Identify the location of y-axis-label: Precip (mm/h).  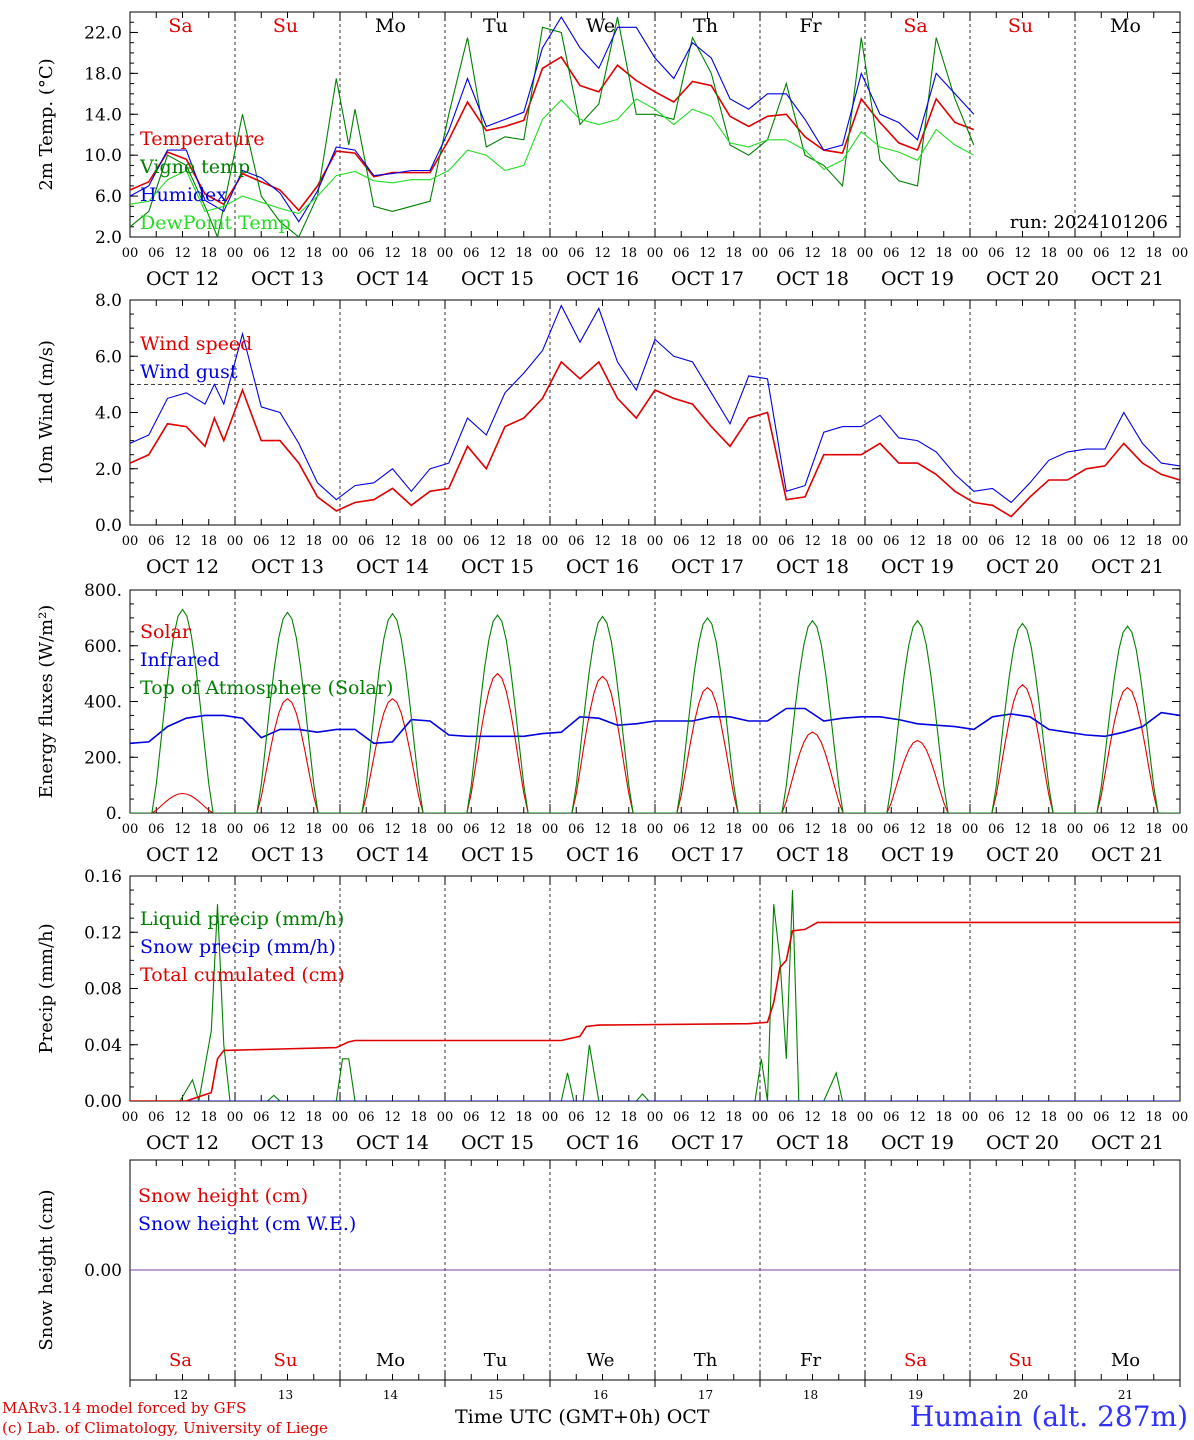
(46, 988).